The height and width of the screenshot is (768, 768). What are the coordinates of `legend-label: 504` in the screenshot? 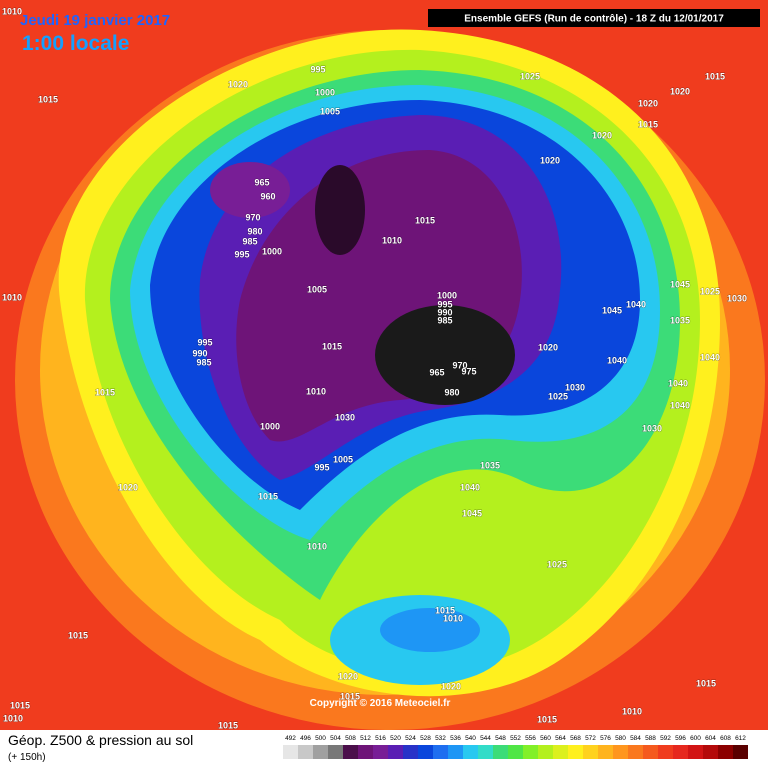 It's located at (335, 738).